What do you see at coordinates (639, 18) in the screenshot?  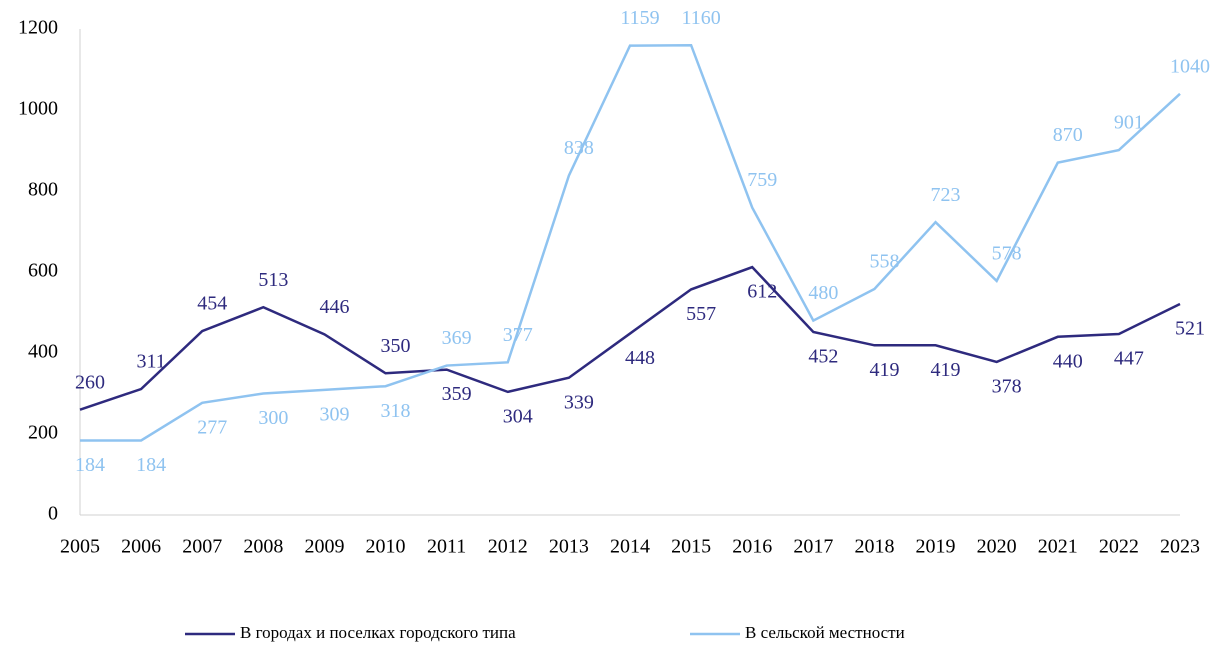 I see `data-label: 1159` at bounding box center [639, 18].